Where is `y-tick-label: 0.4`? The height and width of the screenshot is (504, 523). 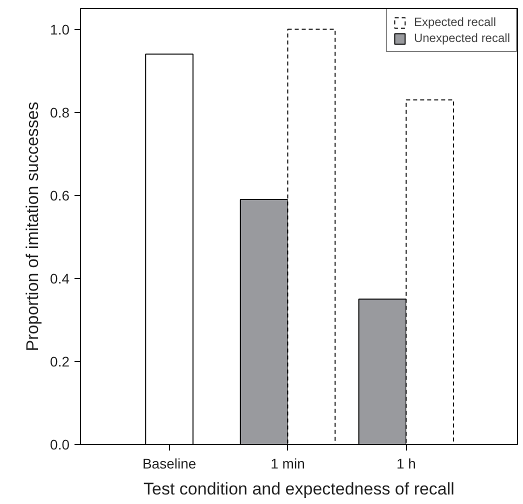
y-tick-label: 0.4 is located at coordinates (60, 278).